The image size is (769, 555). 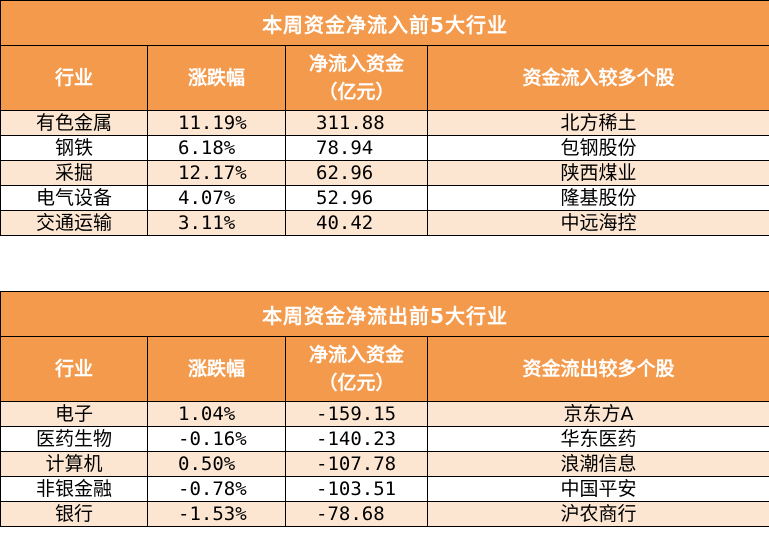 I want to click on table-row: 银行 -1.53% -78.68 沪农商行, so click(x=384, y=514).